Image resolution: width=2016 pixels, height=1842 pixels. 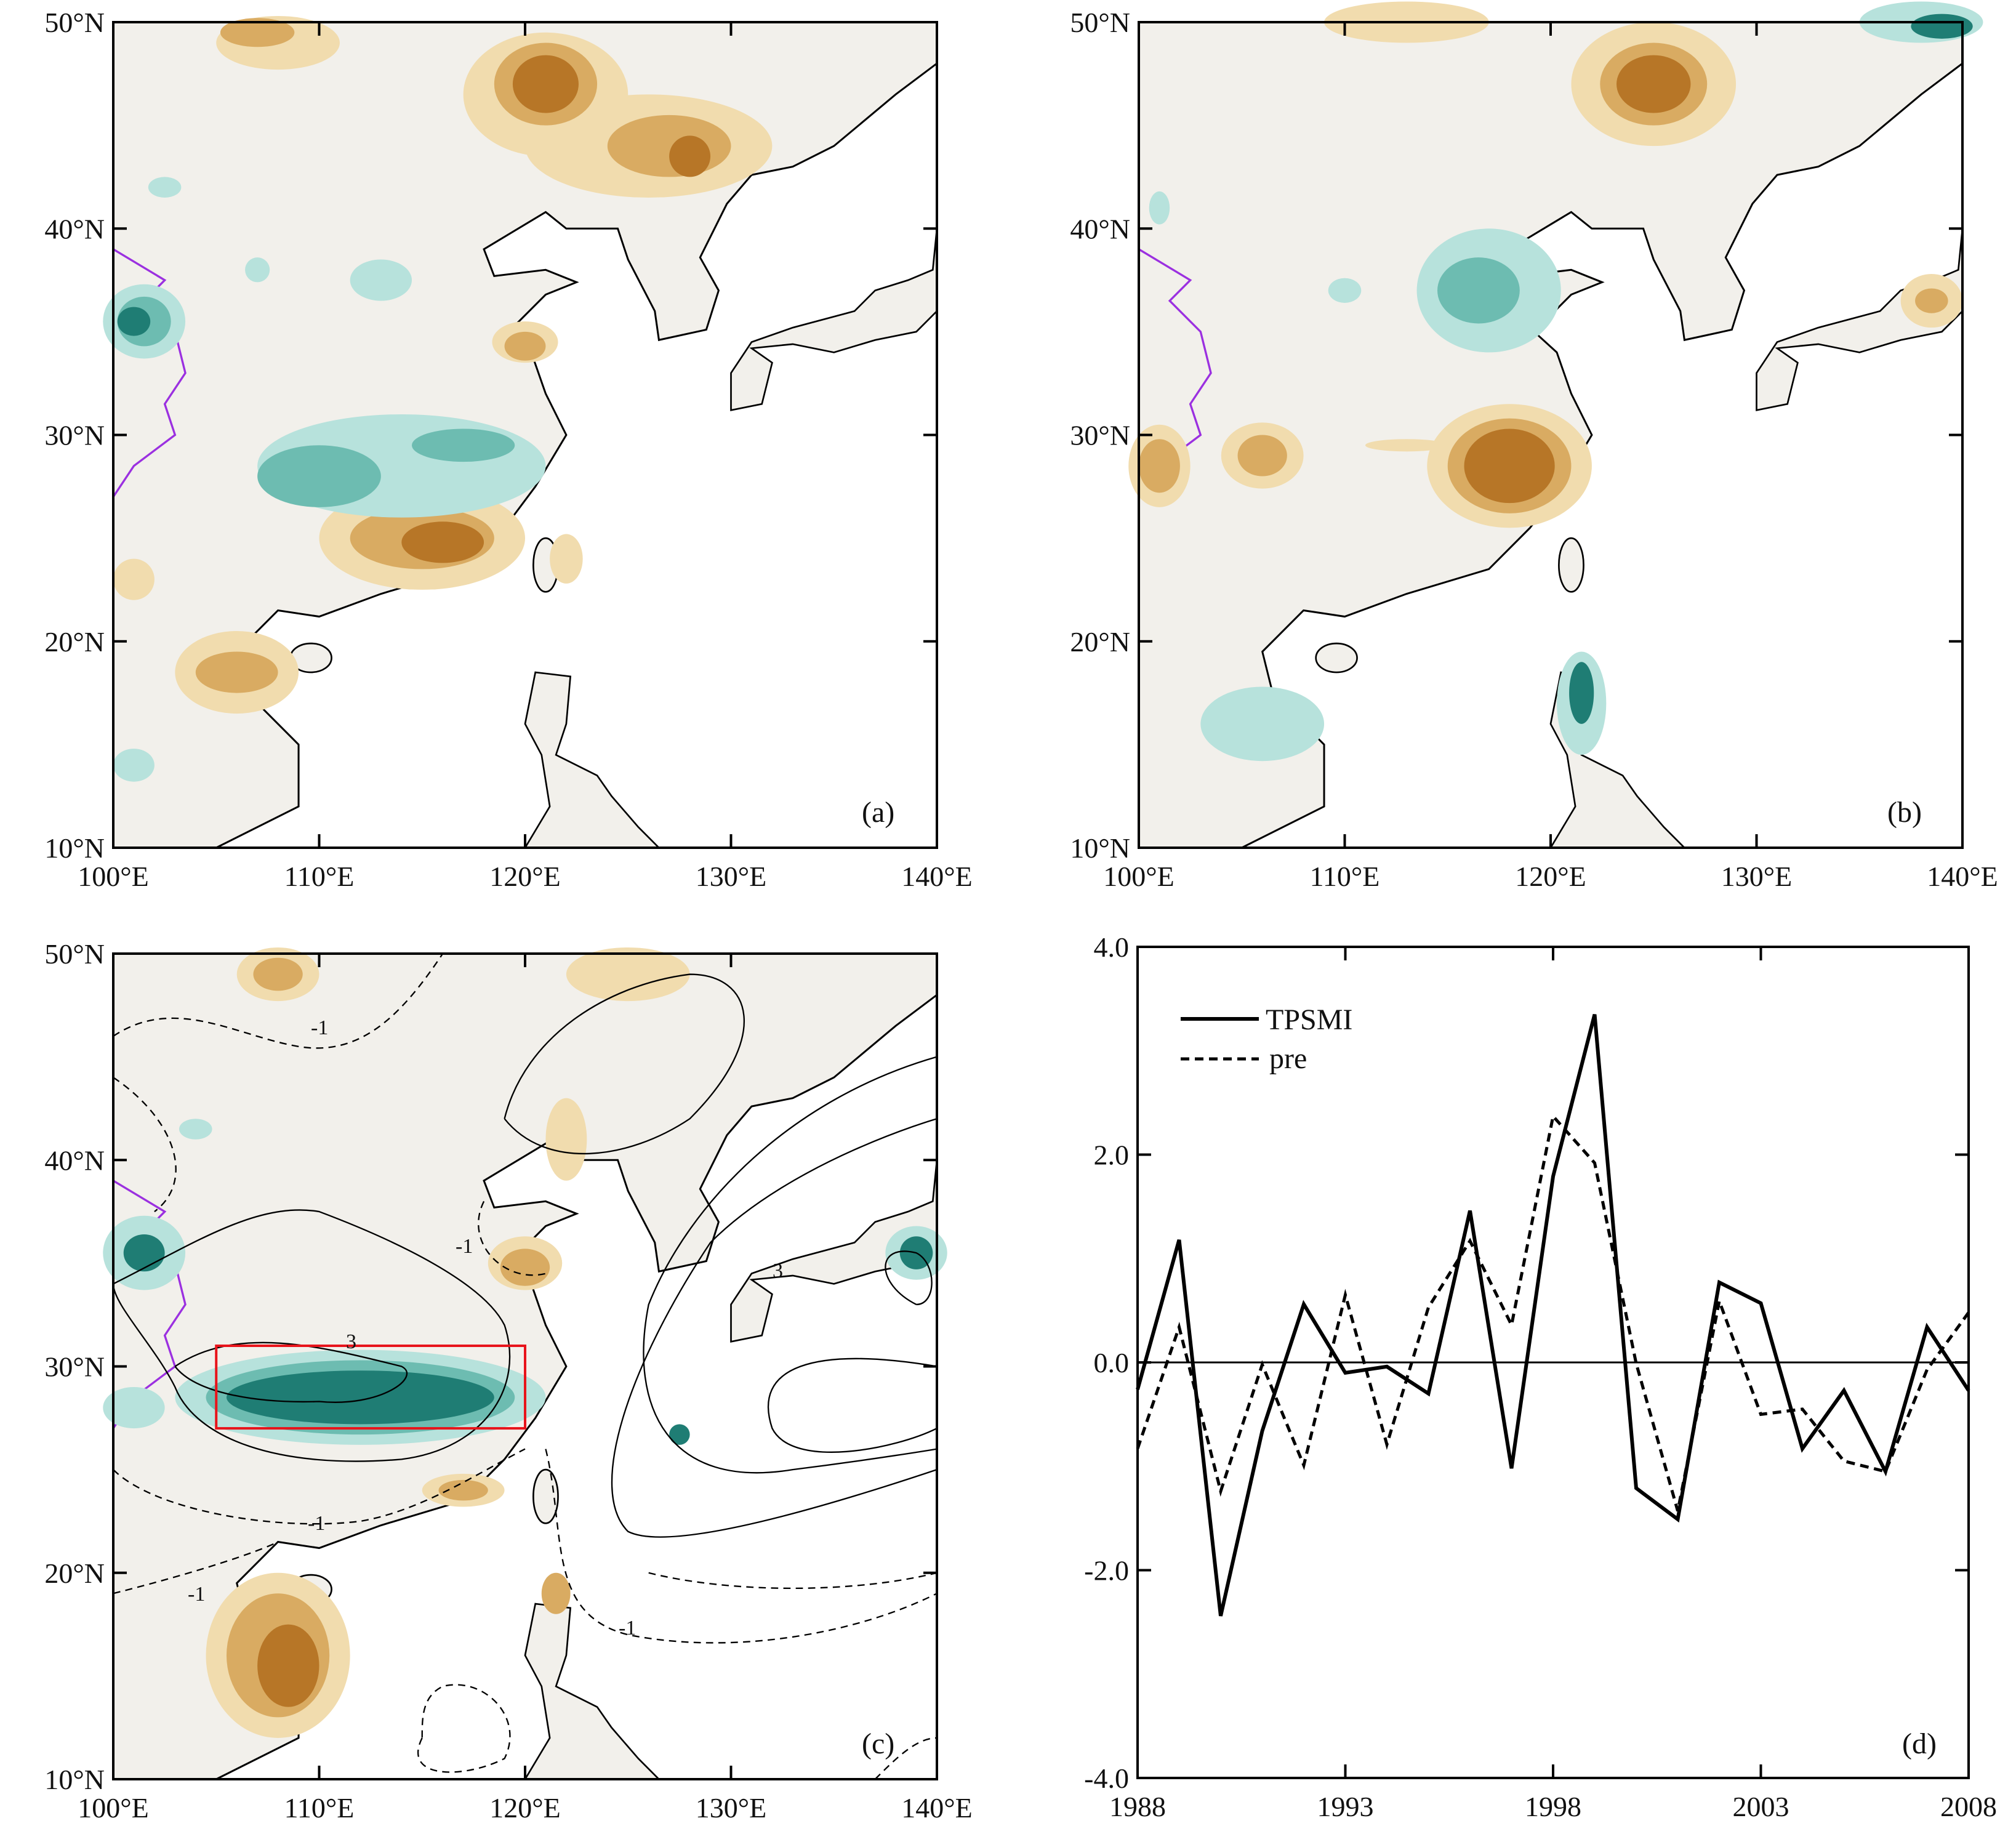 I want to click on panel-label-c: (c), so click(x=878, y=1743).